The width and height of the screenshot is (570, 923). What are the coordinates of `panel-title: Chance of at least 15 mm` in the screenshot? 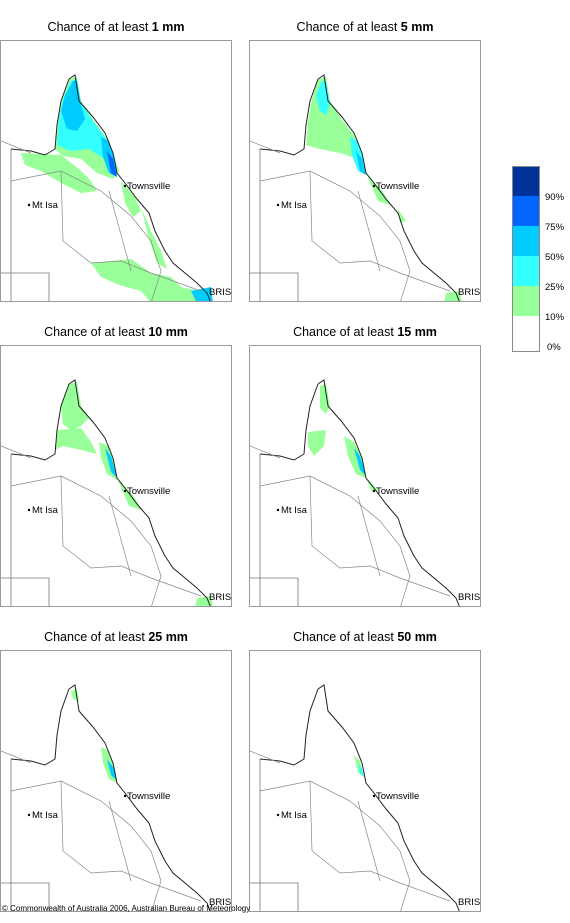 It's located at (365, 332).